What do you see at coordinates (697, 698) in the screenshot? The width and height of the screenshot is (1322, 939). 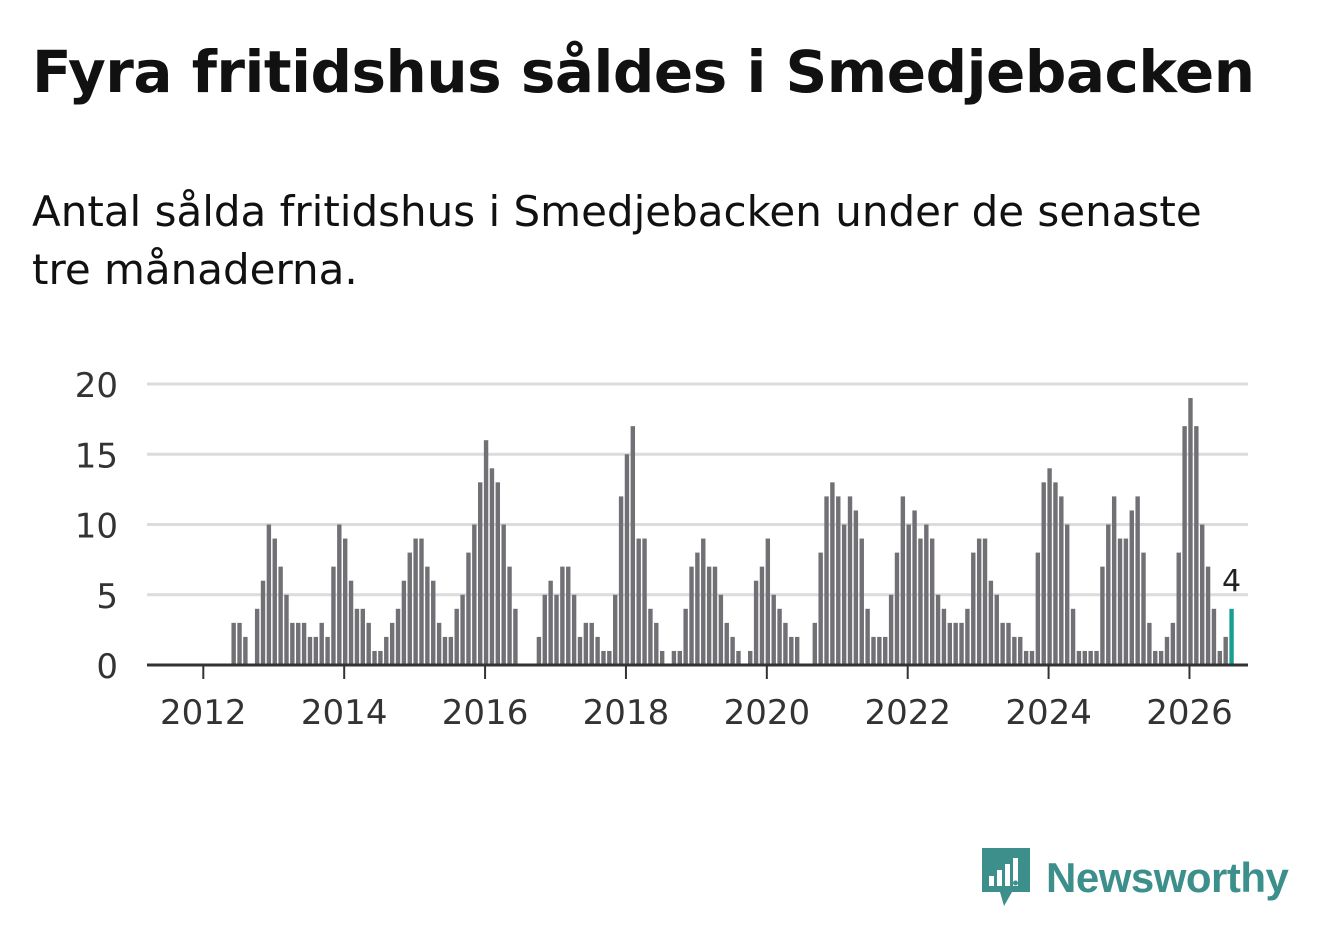 I see `x-axis: 2012 2014 2016 2018 2020 2022 2024 2026` at bounding box center [697, 698].